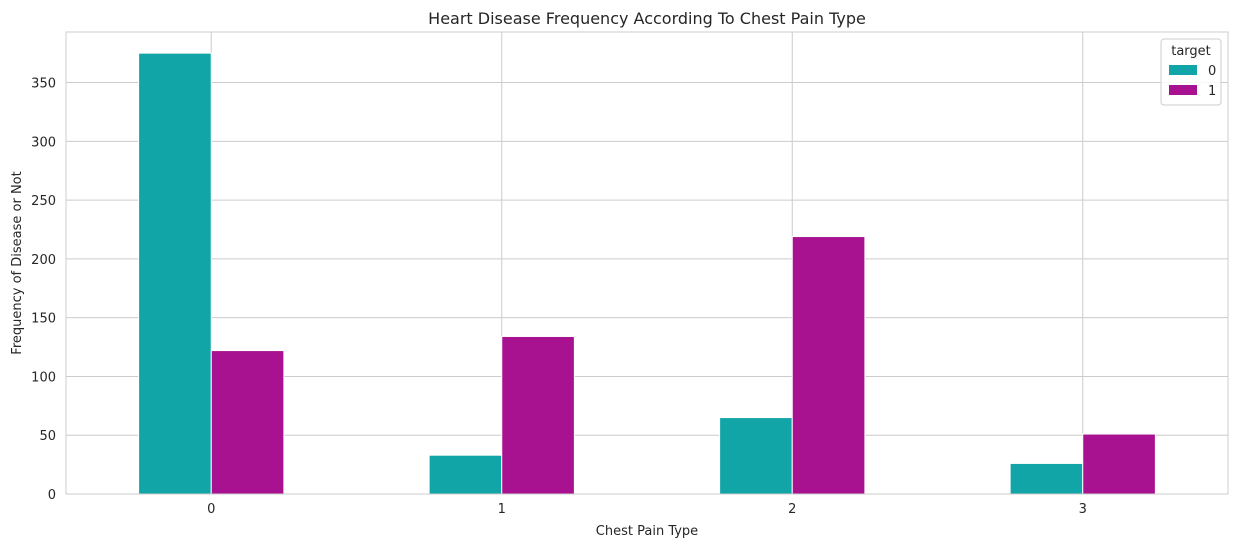 Image resolution: width=1238 pixels, height=547 pixels. I want to click on x-tick-label: 2, so click(792, 509).